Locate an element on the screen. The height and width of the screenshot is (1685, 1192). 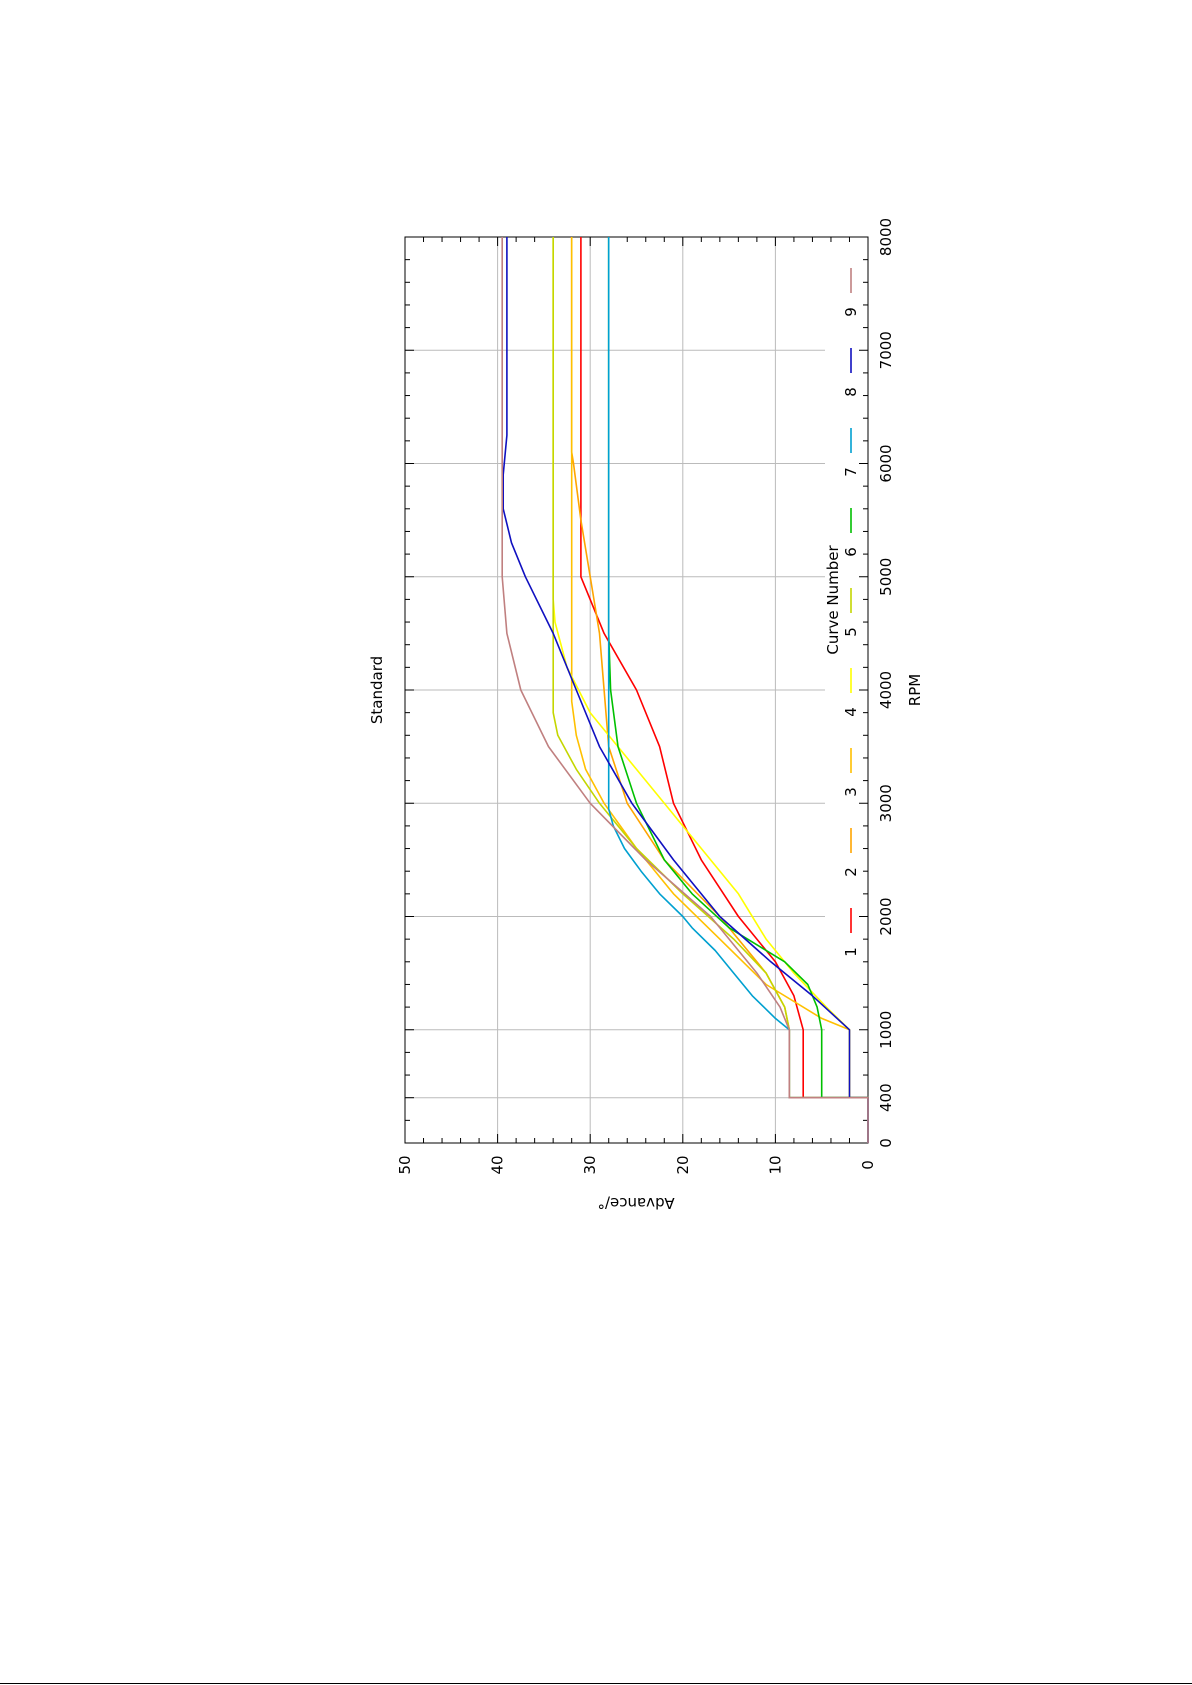
legend-label-4: 4 is located at coordinates (851, 712).